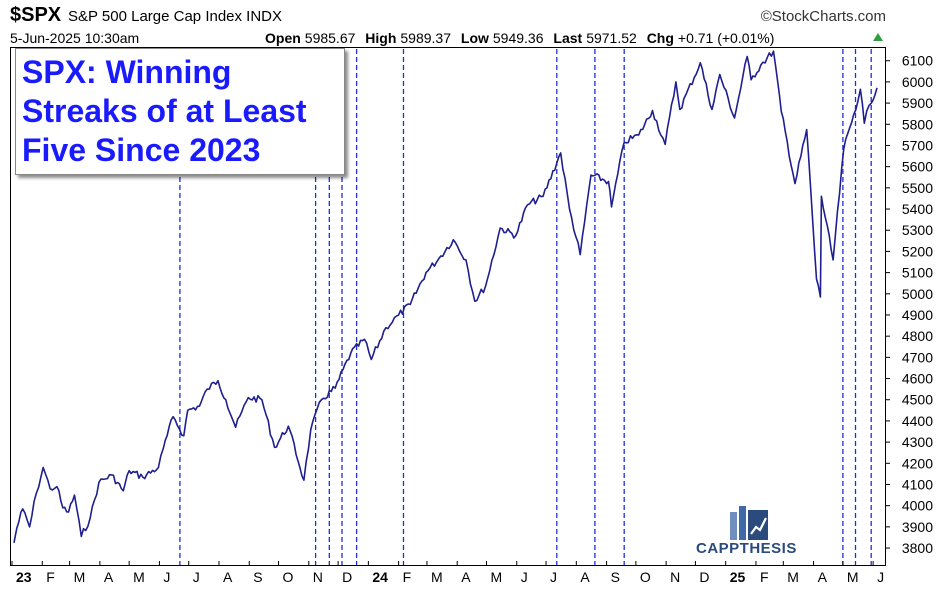 This screenshot has height=596, width=936. I want to click on cappthesis-logo: CAPPTHESIS, so click(751, 533).